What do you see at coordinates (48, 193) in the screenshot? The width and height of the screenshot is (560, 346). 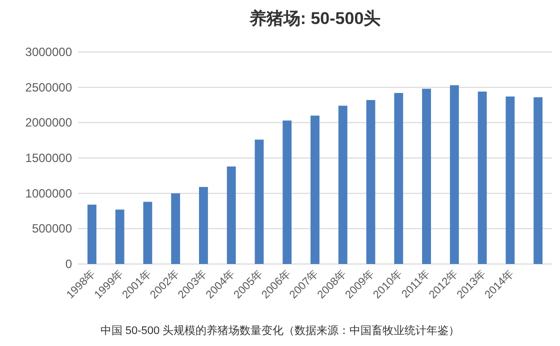 I see `y-tick-label: 1000000` at bounding box center [48, 193].